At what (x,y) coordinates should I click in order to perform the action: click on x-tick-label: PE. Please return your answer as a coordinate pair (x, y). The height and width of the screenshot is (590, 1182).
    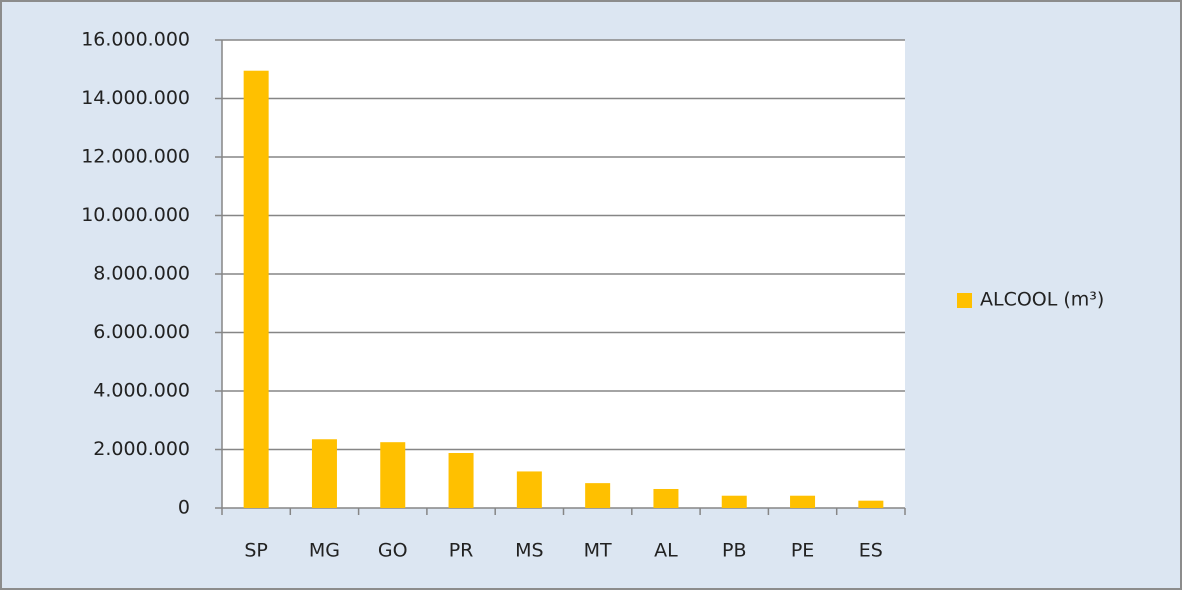
    Looking at the image, I should click on (802, 551).